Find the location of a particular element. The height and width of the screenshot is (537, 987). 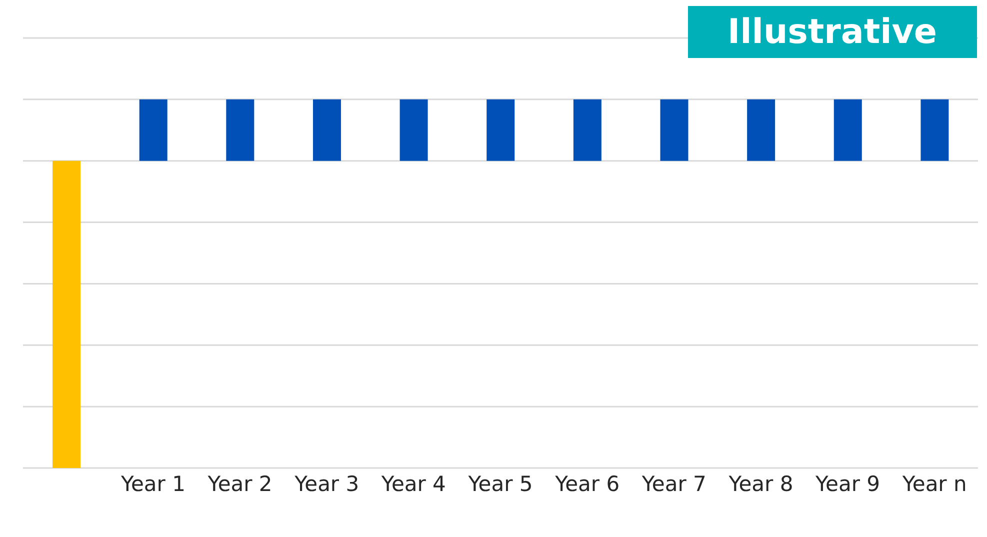

x-tick-label: Year 1 is located at coordinates (153, 484).